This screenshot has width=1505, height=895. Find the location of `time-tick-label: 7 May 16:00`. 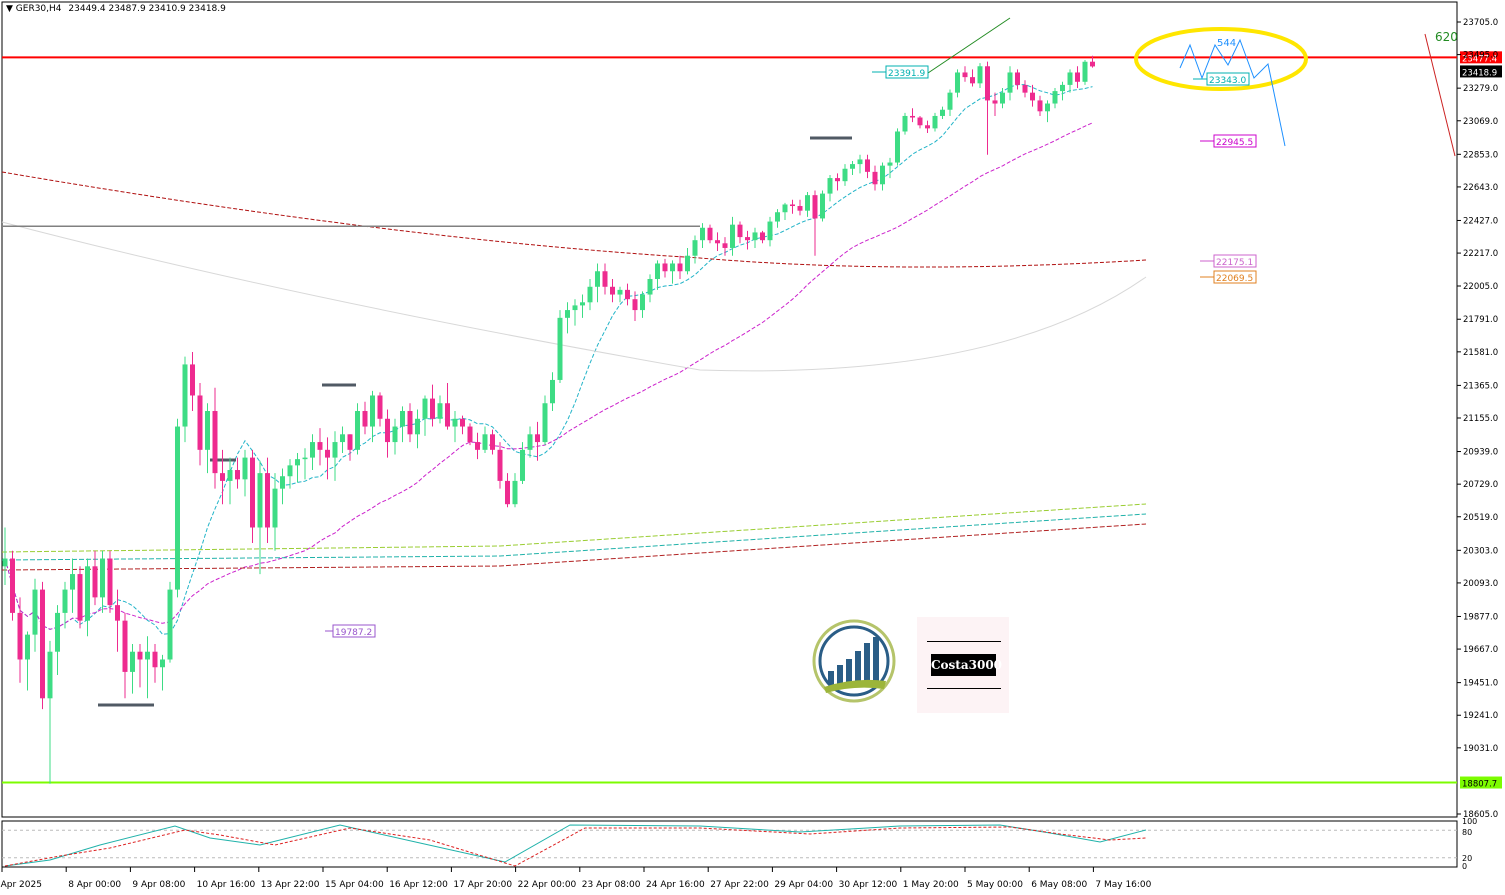

time-tick-label: 7 May 16:00 is located at coordinates (1123, 885).